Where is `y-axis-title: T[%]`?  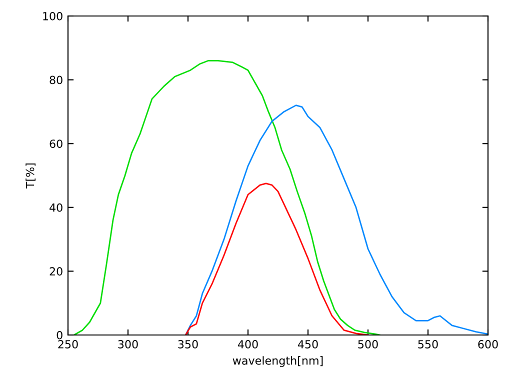
y-axis-title: T[%] is located at coordinates (31, 176).